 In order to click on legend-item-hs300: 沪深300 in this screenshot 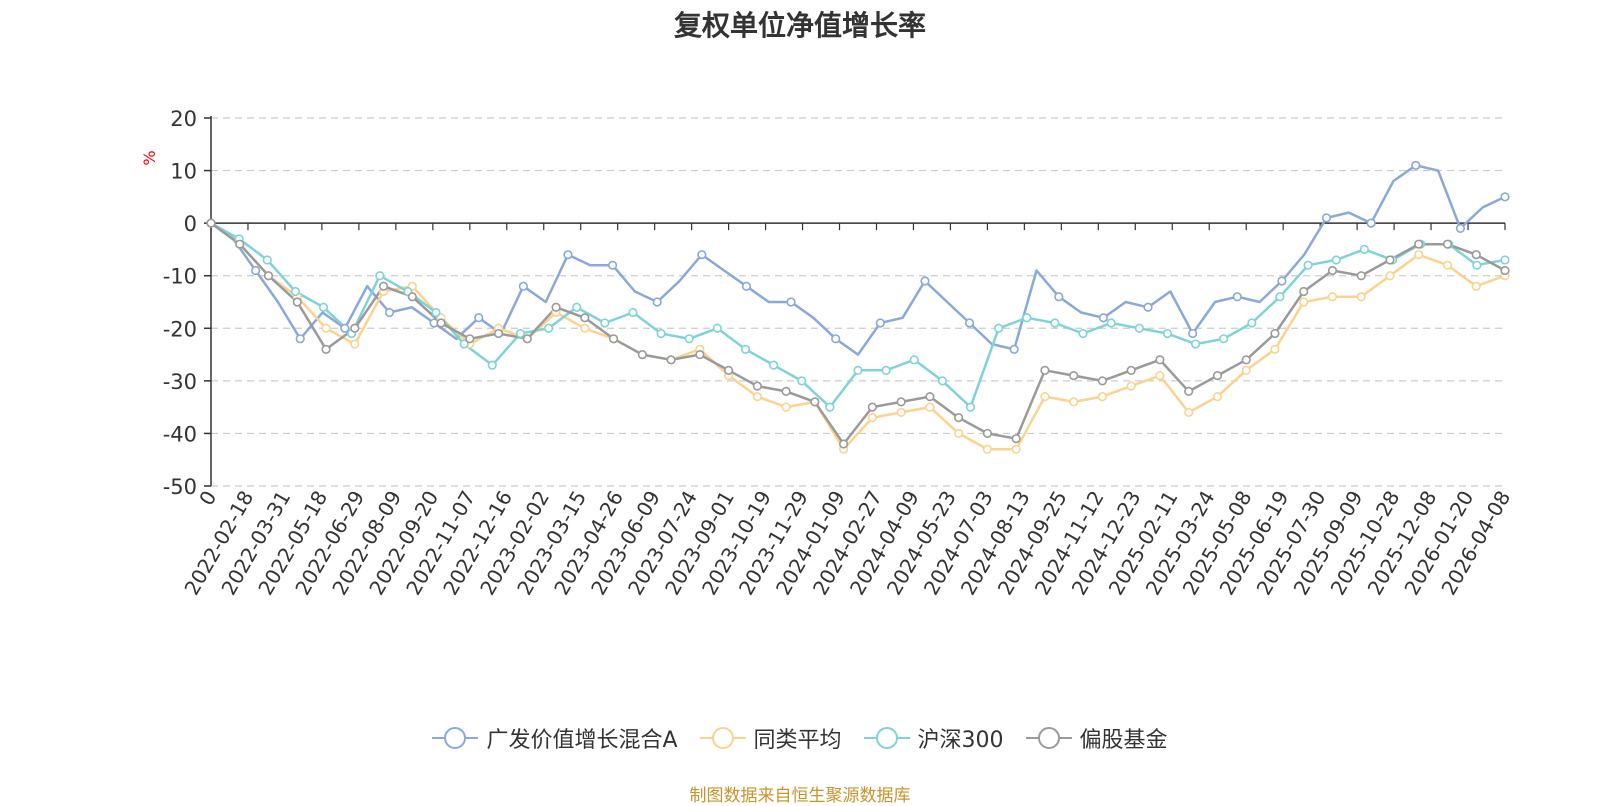, I will do `click(933, 738)`.